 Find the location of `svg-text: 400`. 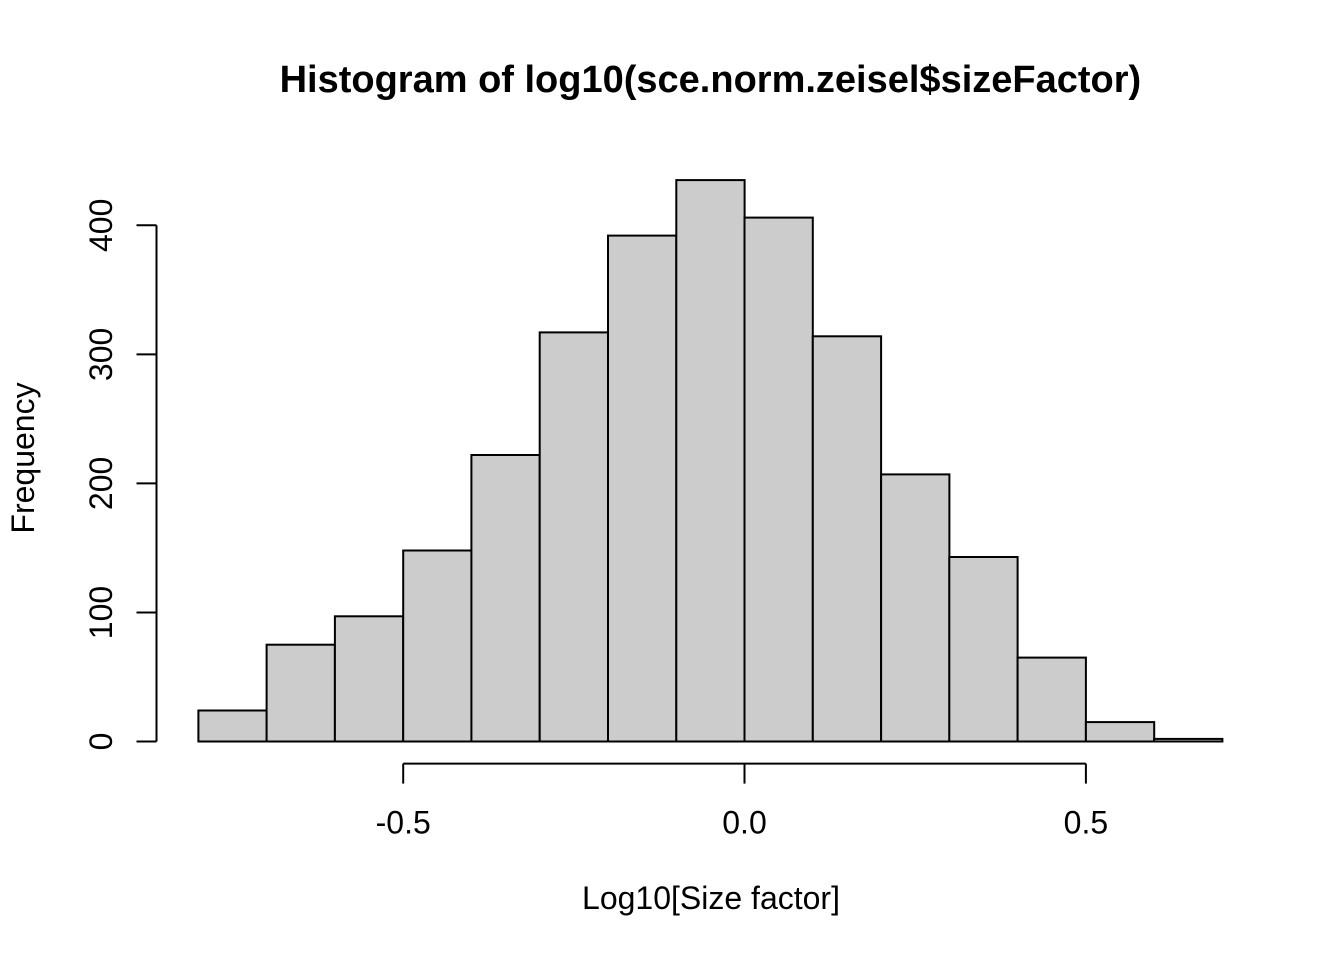

svg-text: 400 is located at coordinates (101, 225).